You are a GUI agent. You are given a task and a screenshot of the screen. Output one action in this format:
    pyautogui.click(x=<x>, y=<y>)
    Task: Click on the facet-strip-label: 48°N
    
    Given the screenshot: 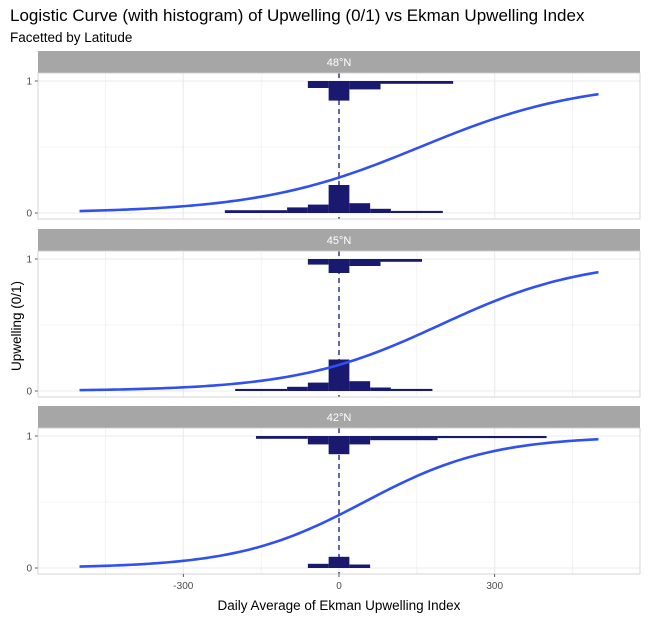 What is the action you would take?
    pyautogui.click(x=339, y=63)
    